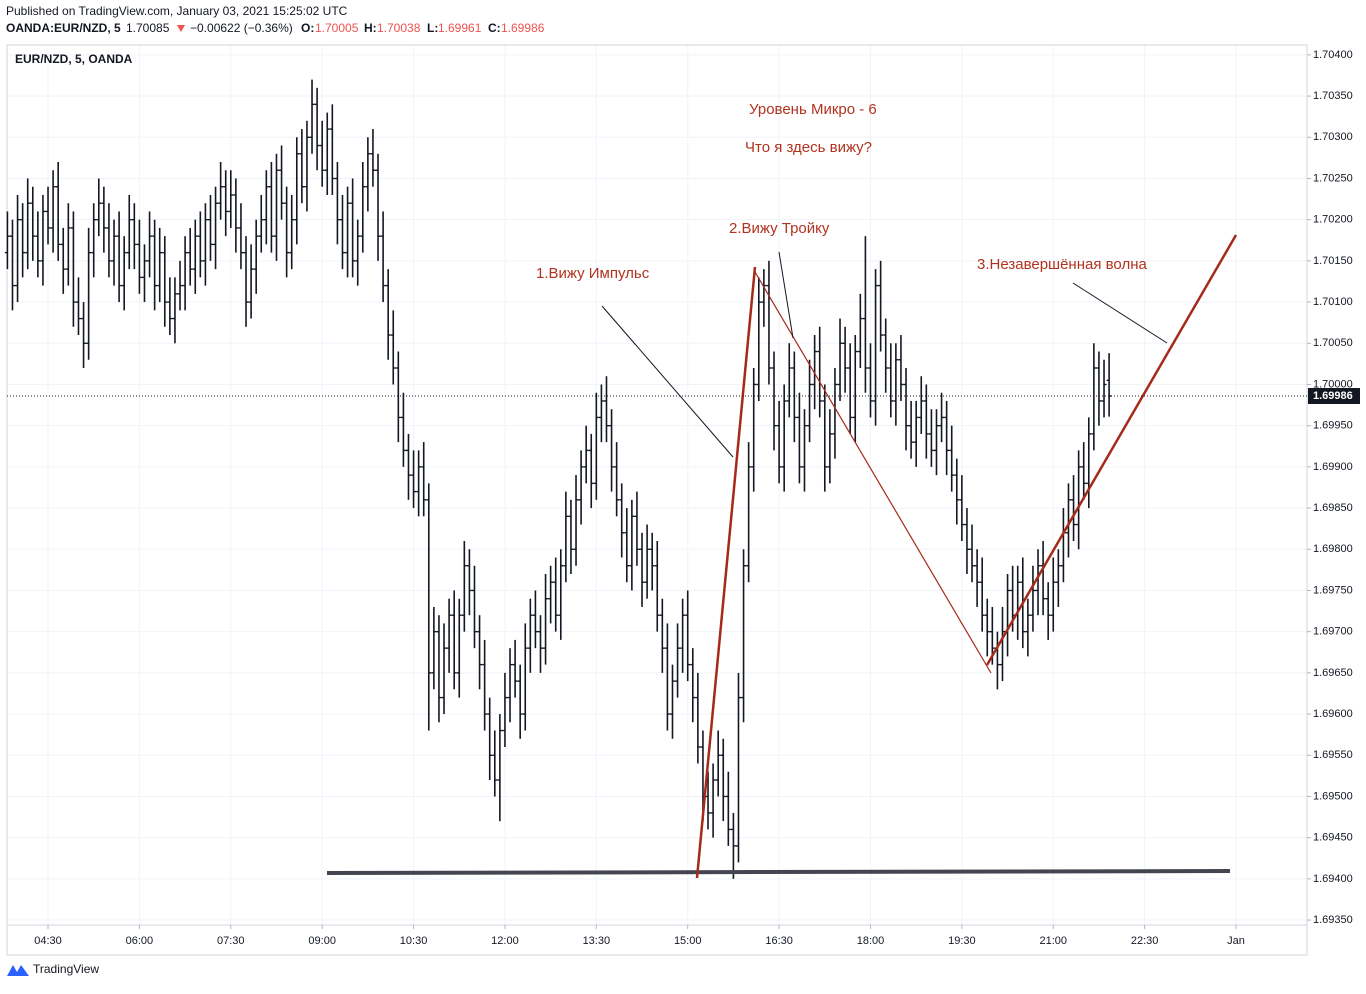 Image resolution: width=1366 pixels, height=994 pixels. What do you see at coordinates (1111, 450) in the screenshot?
I see `wave-line` at bounding box center [1111, 450].